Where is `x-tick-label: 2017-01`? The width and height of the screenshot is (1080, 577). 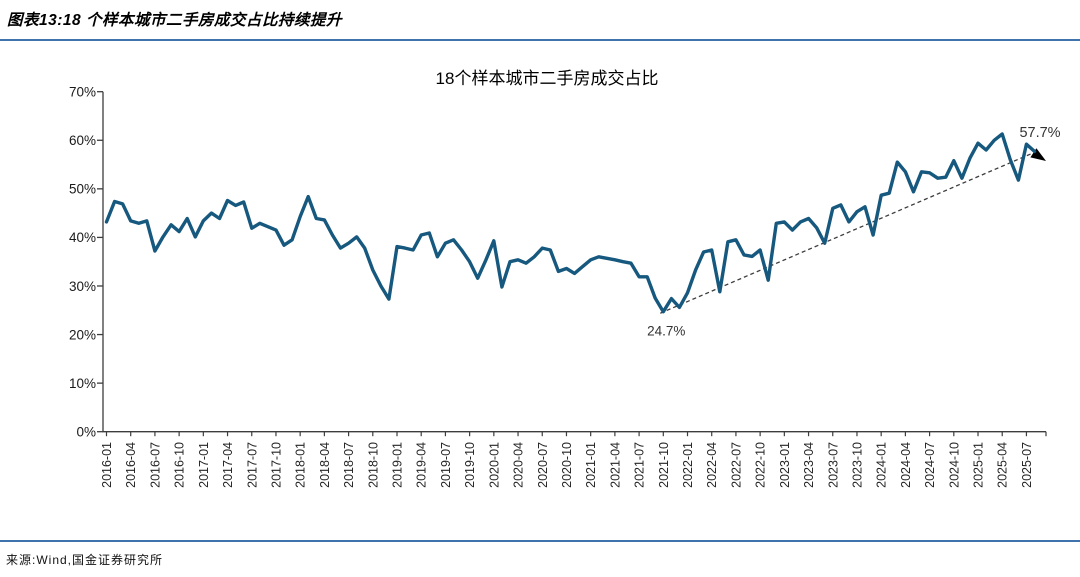 x-tick-label: 2017-01 is located at coordinates (204, 465).